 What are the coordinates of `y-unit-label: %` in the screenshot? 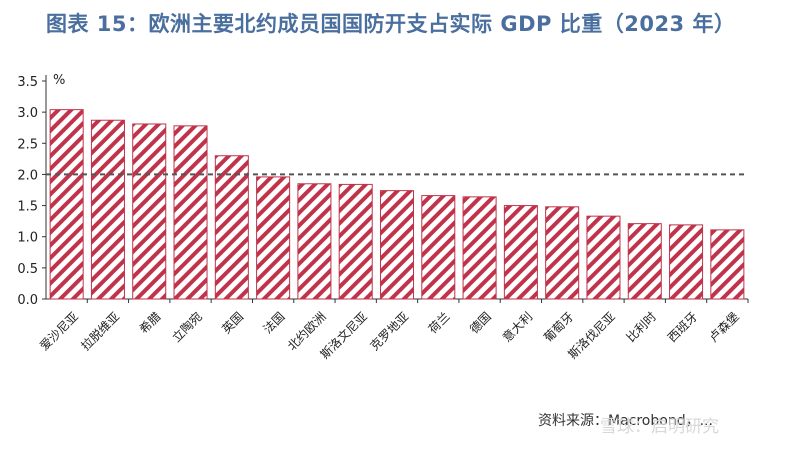 It's located at (59, 80).